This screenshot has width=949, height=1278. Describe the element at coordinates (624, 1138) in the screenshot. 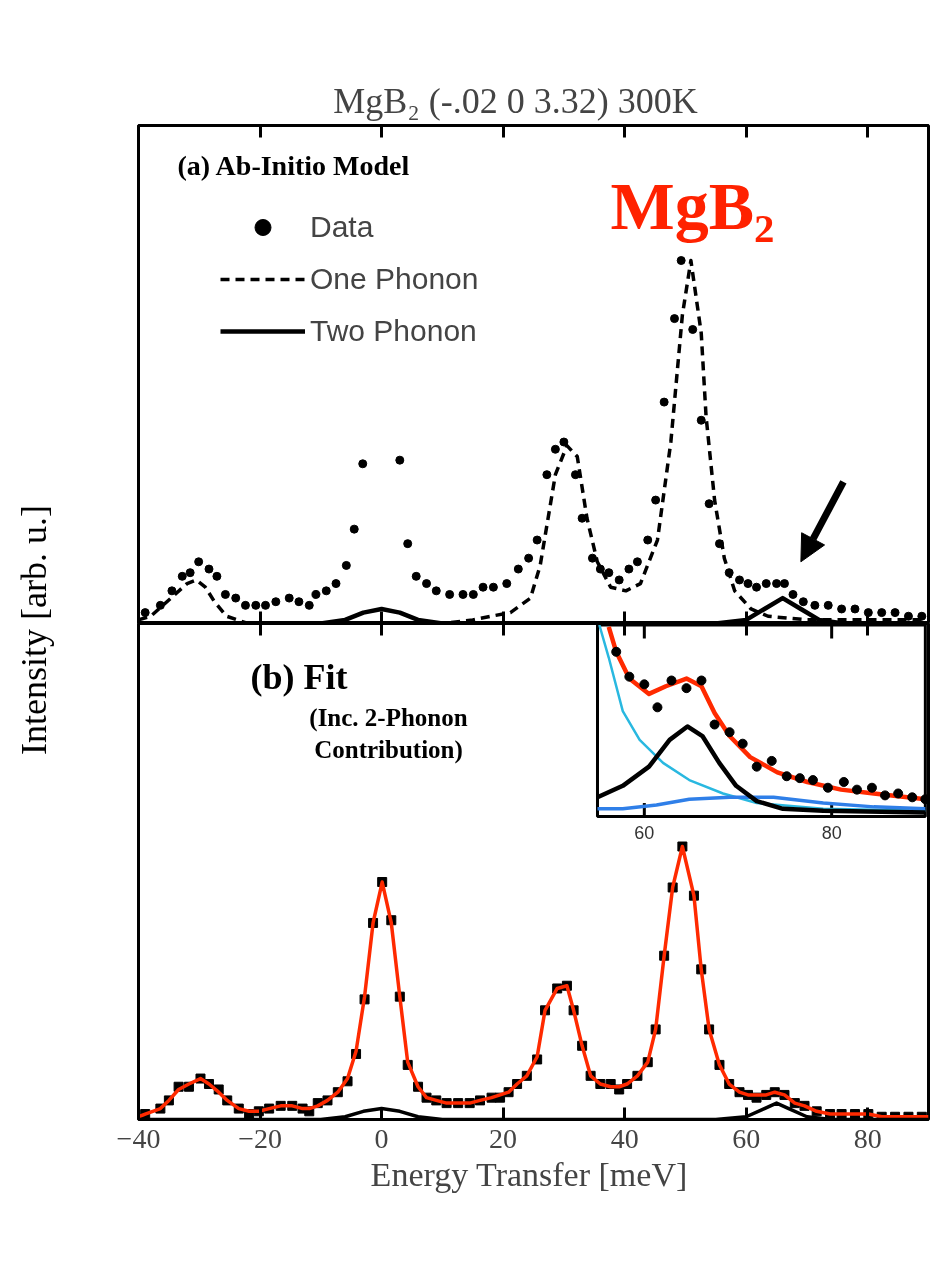

I see `x-tick-label: 40` at that location.